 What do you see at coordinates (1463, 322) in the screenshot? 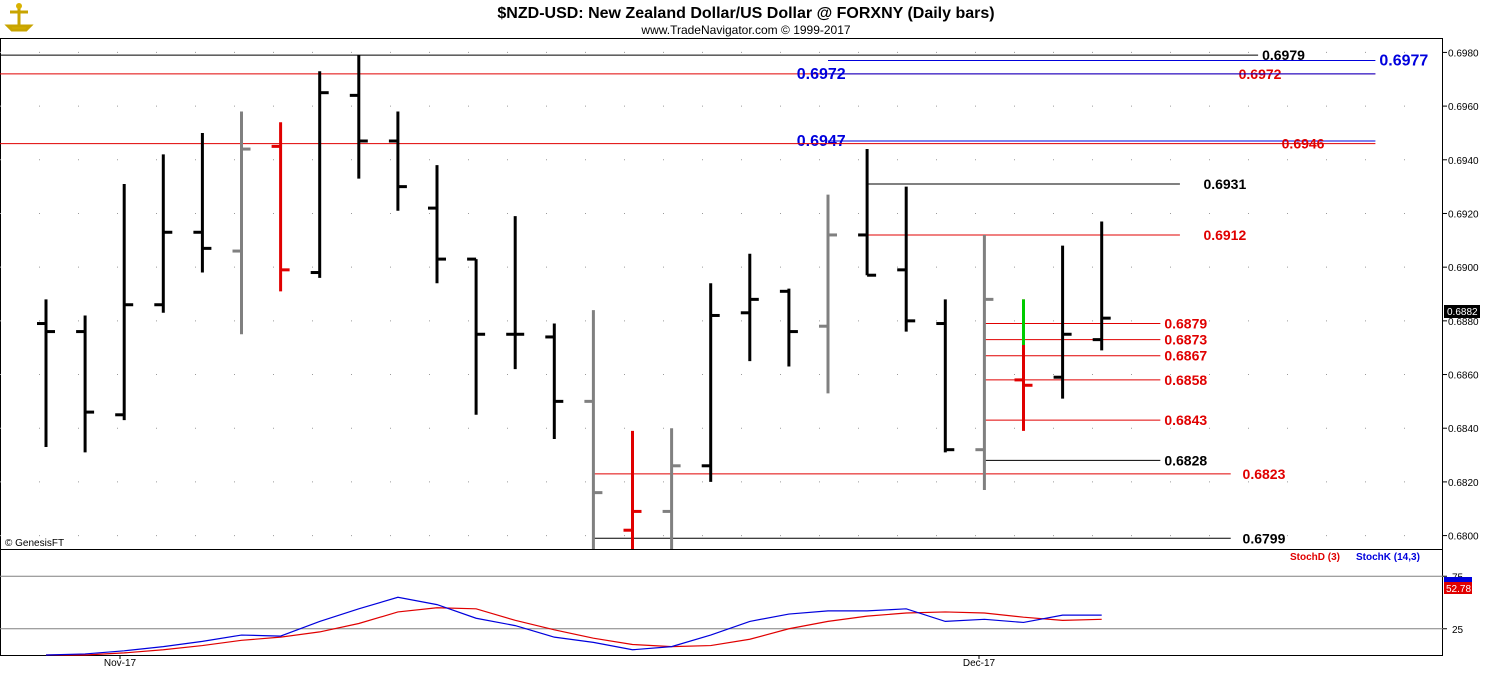
I see `y-tick-label: 0.6880` at bounding box center [1463, 322].